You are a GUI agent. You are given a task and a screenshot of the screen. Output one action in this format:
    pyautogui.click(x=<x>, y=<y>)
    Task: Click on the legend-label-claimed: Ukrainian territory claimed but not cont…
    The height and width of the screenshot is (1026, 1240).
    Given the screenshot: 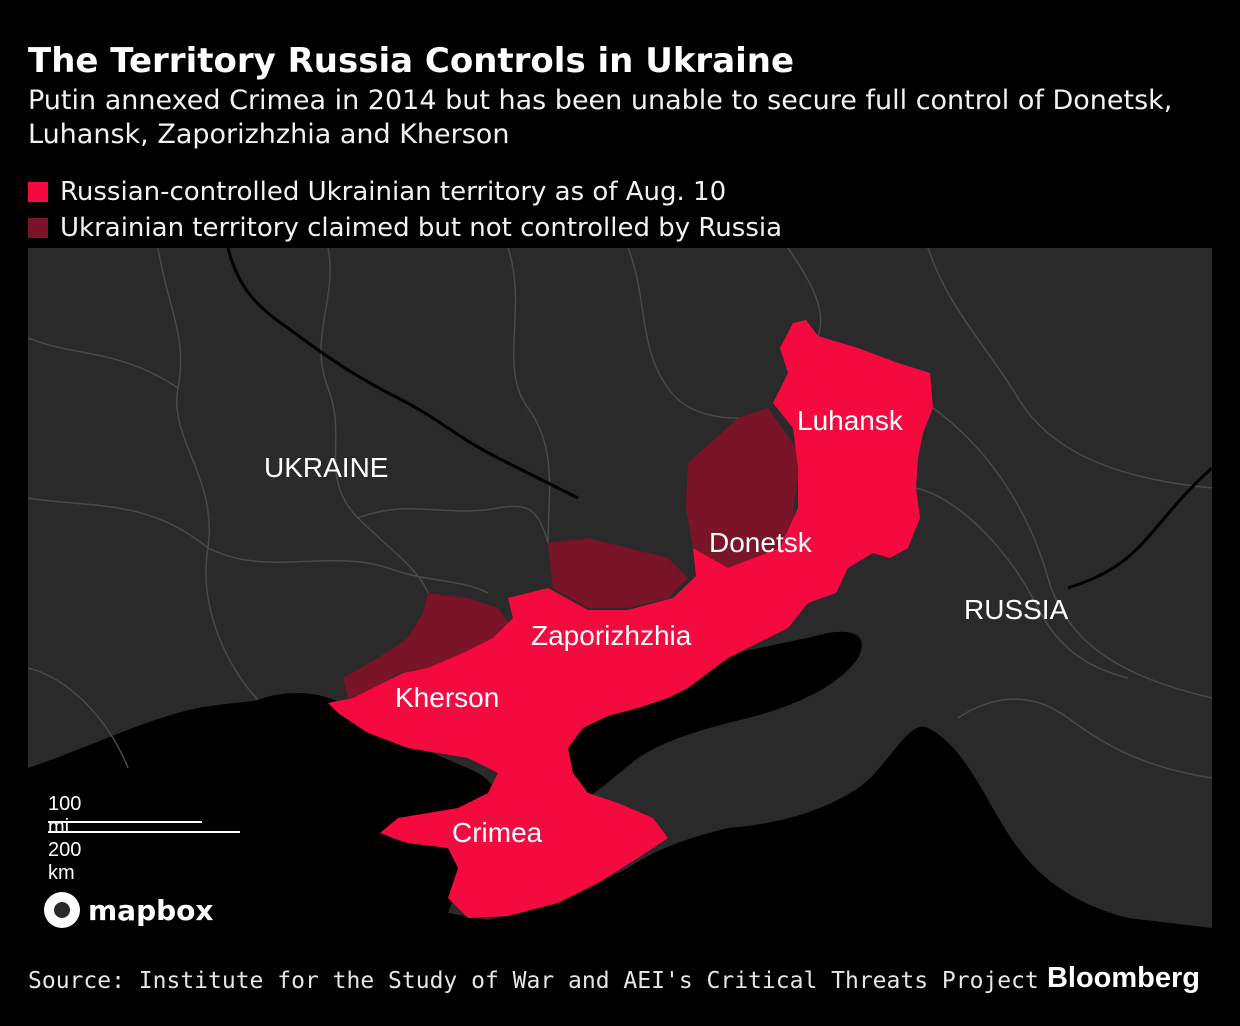 What is the action you would take?
    pyautogui.click(x=421, y=228)
    